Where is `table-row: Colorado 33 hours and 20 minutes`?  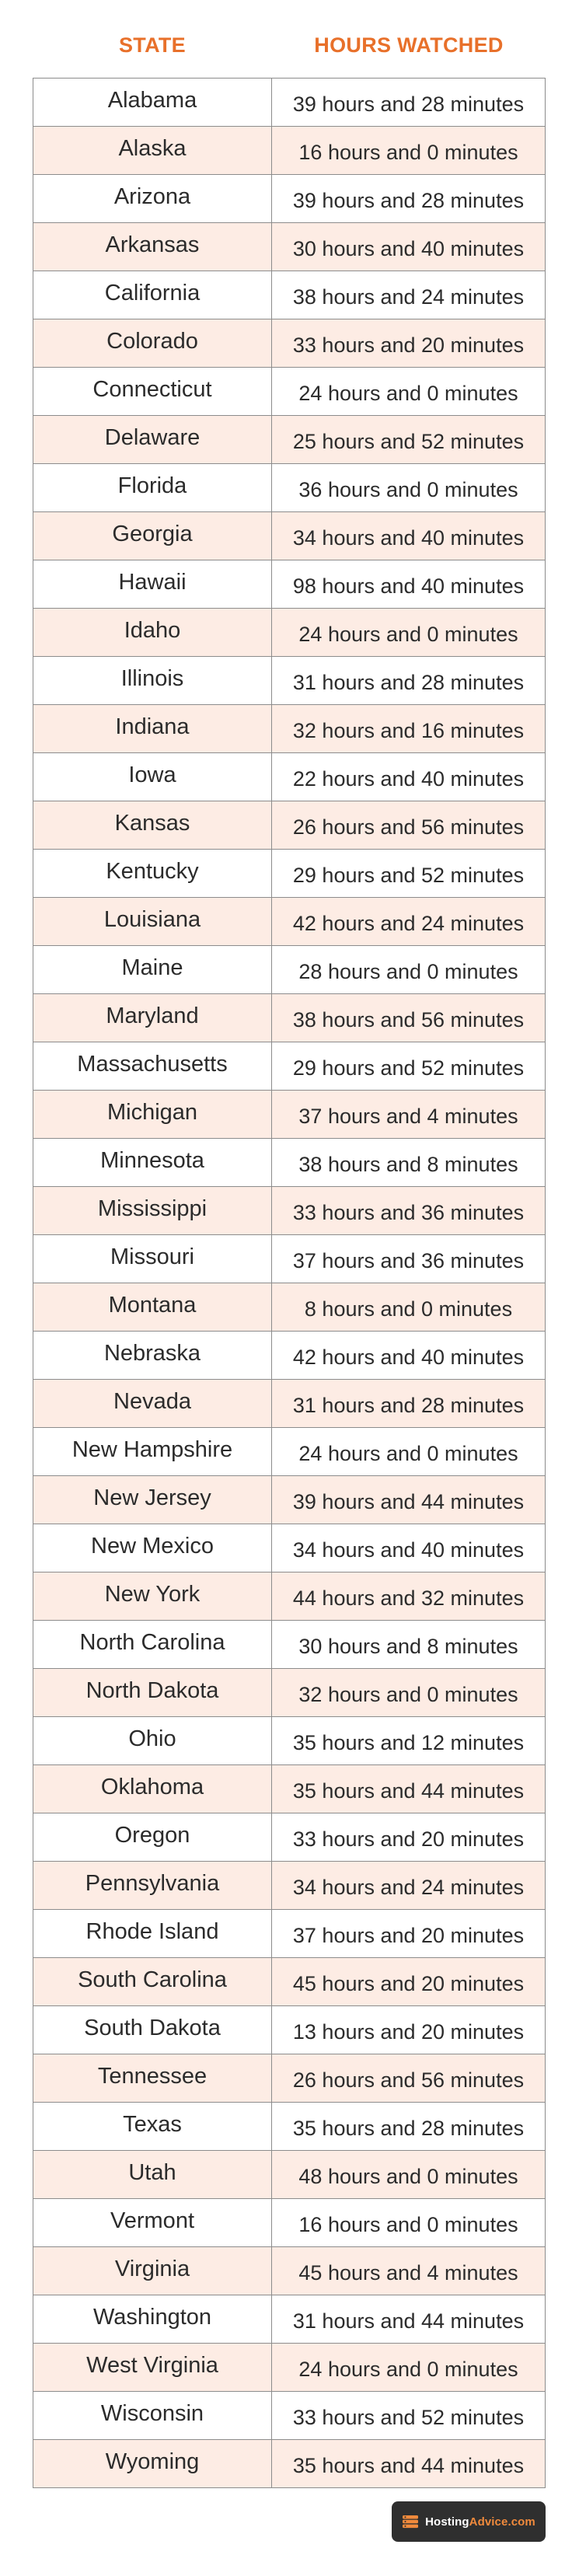
table-row: Colorado 33 hours and 20 minutes is located at coordinates (289, 344).